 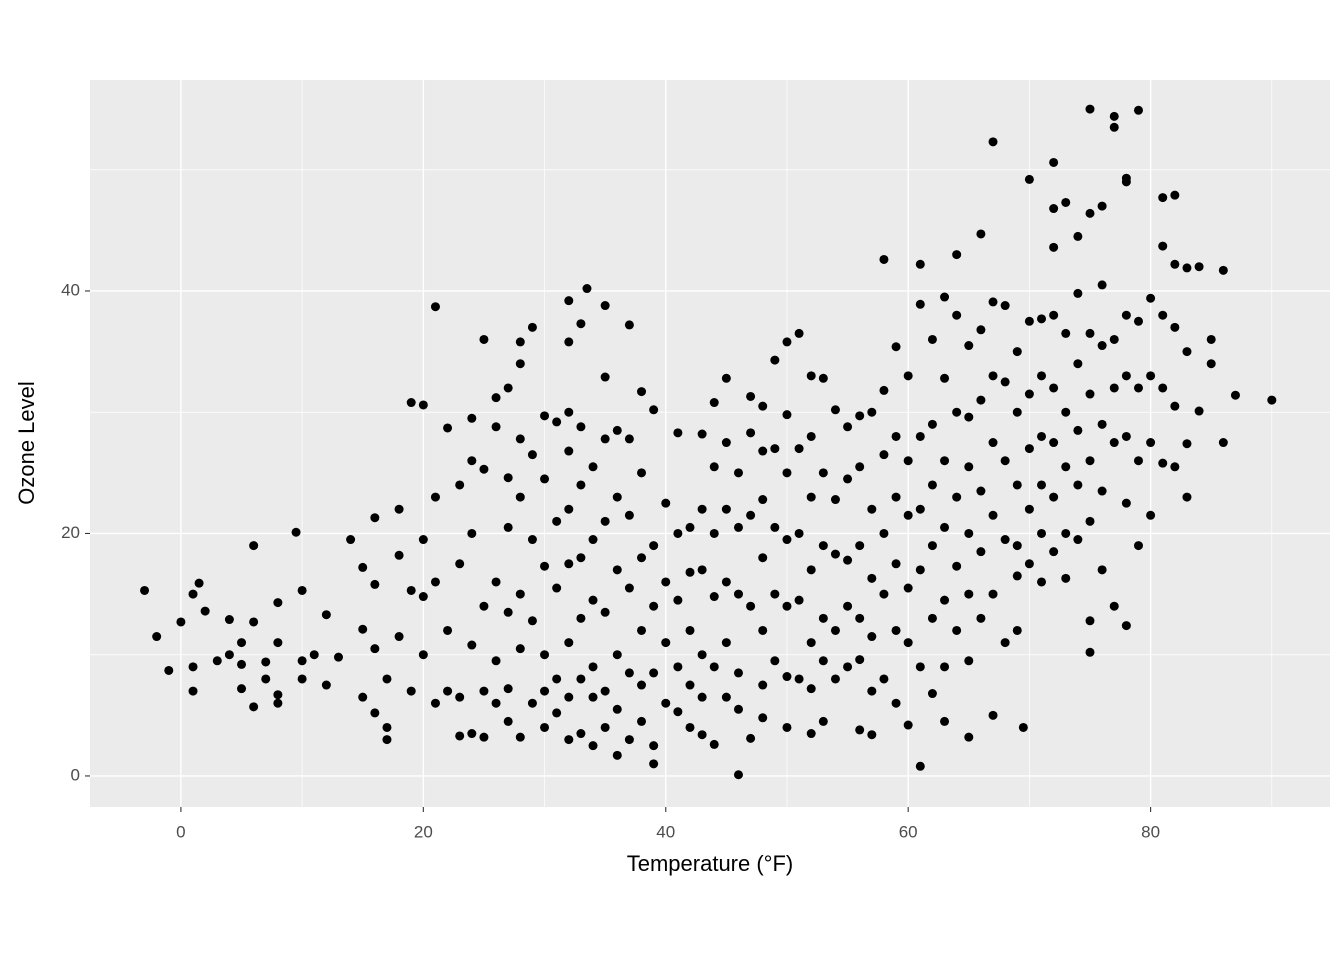 What do you see at coordinates (908, 831) in the screenshot?
I see `x-tick-label: 60` at bounding box center [908, 831].